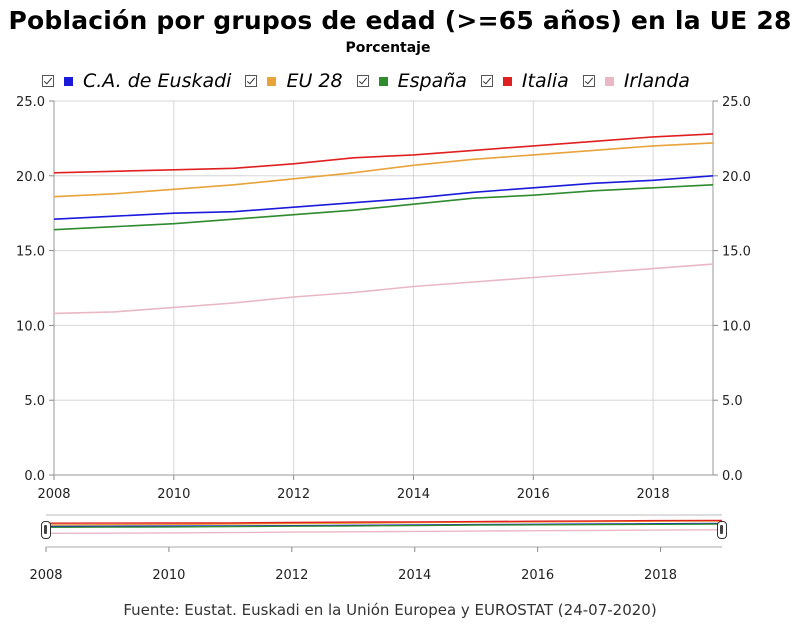  Describe the element at coordinates (30, 177) in the screenshot. I see `y-tick-label-left: 20.0` at that location.